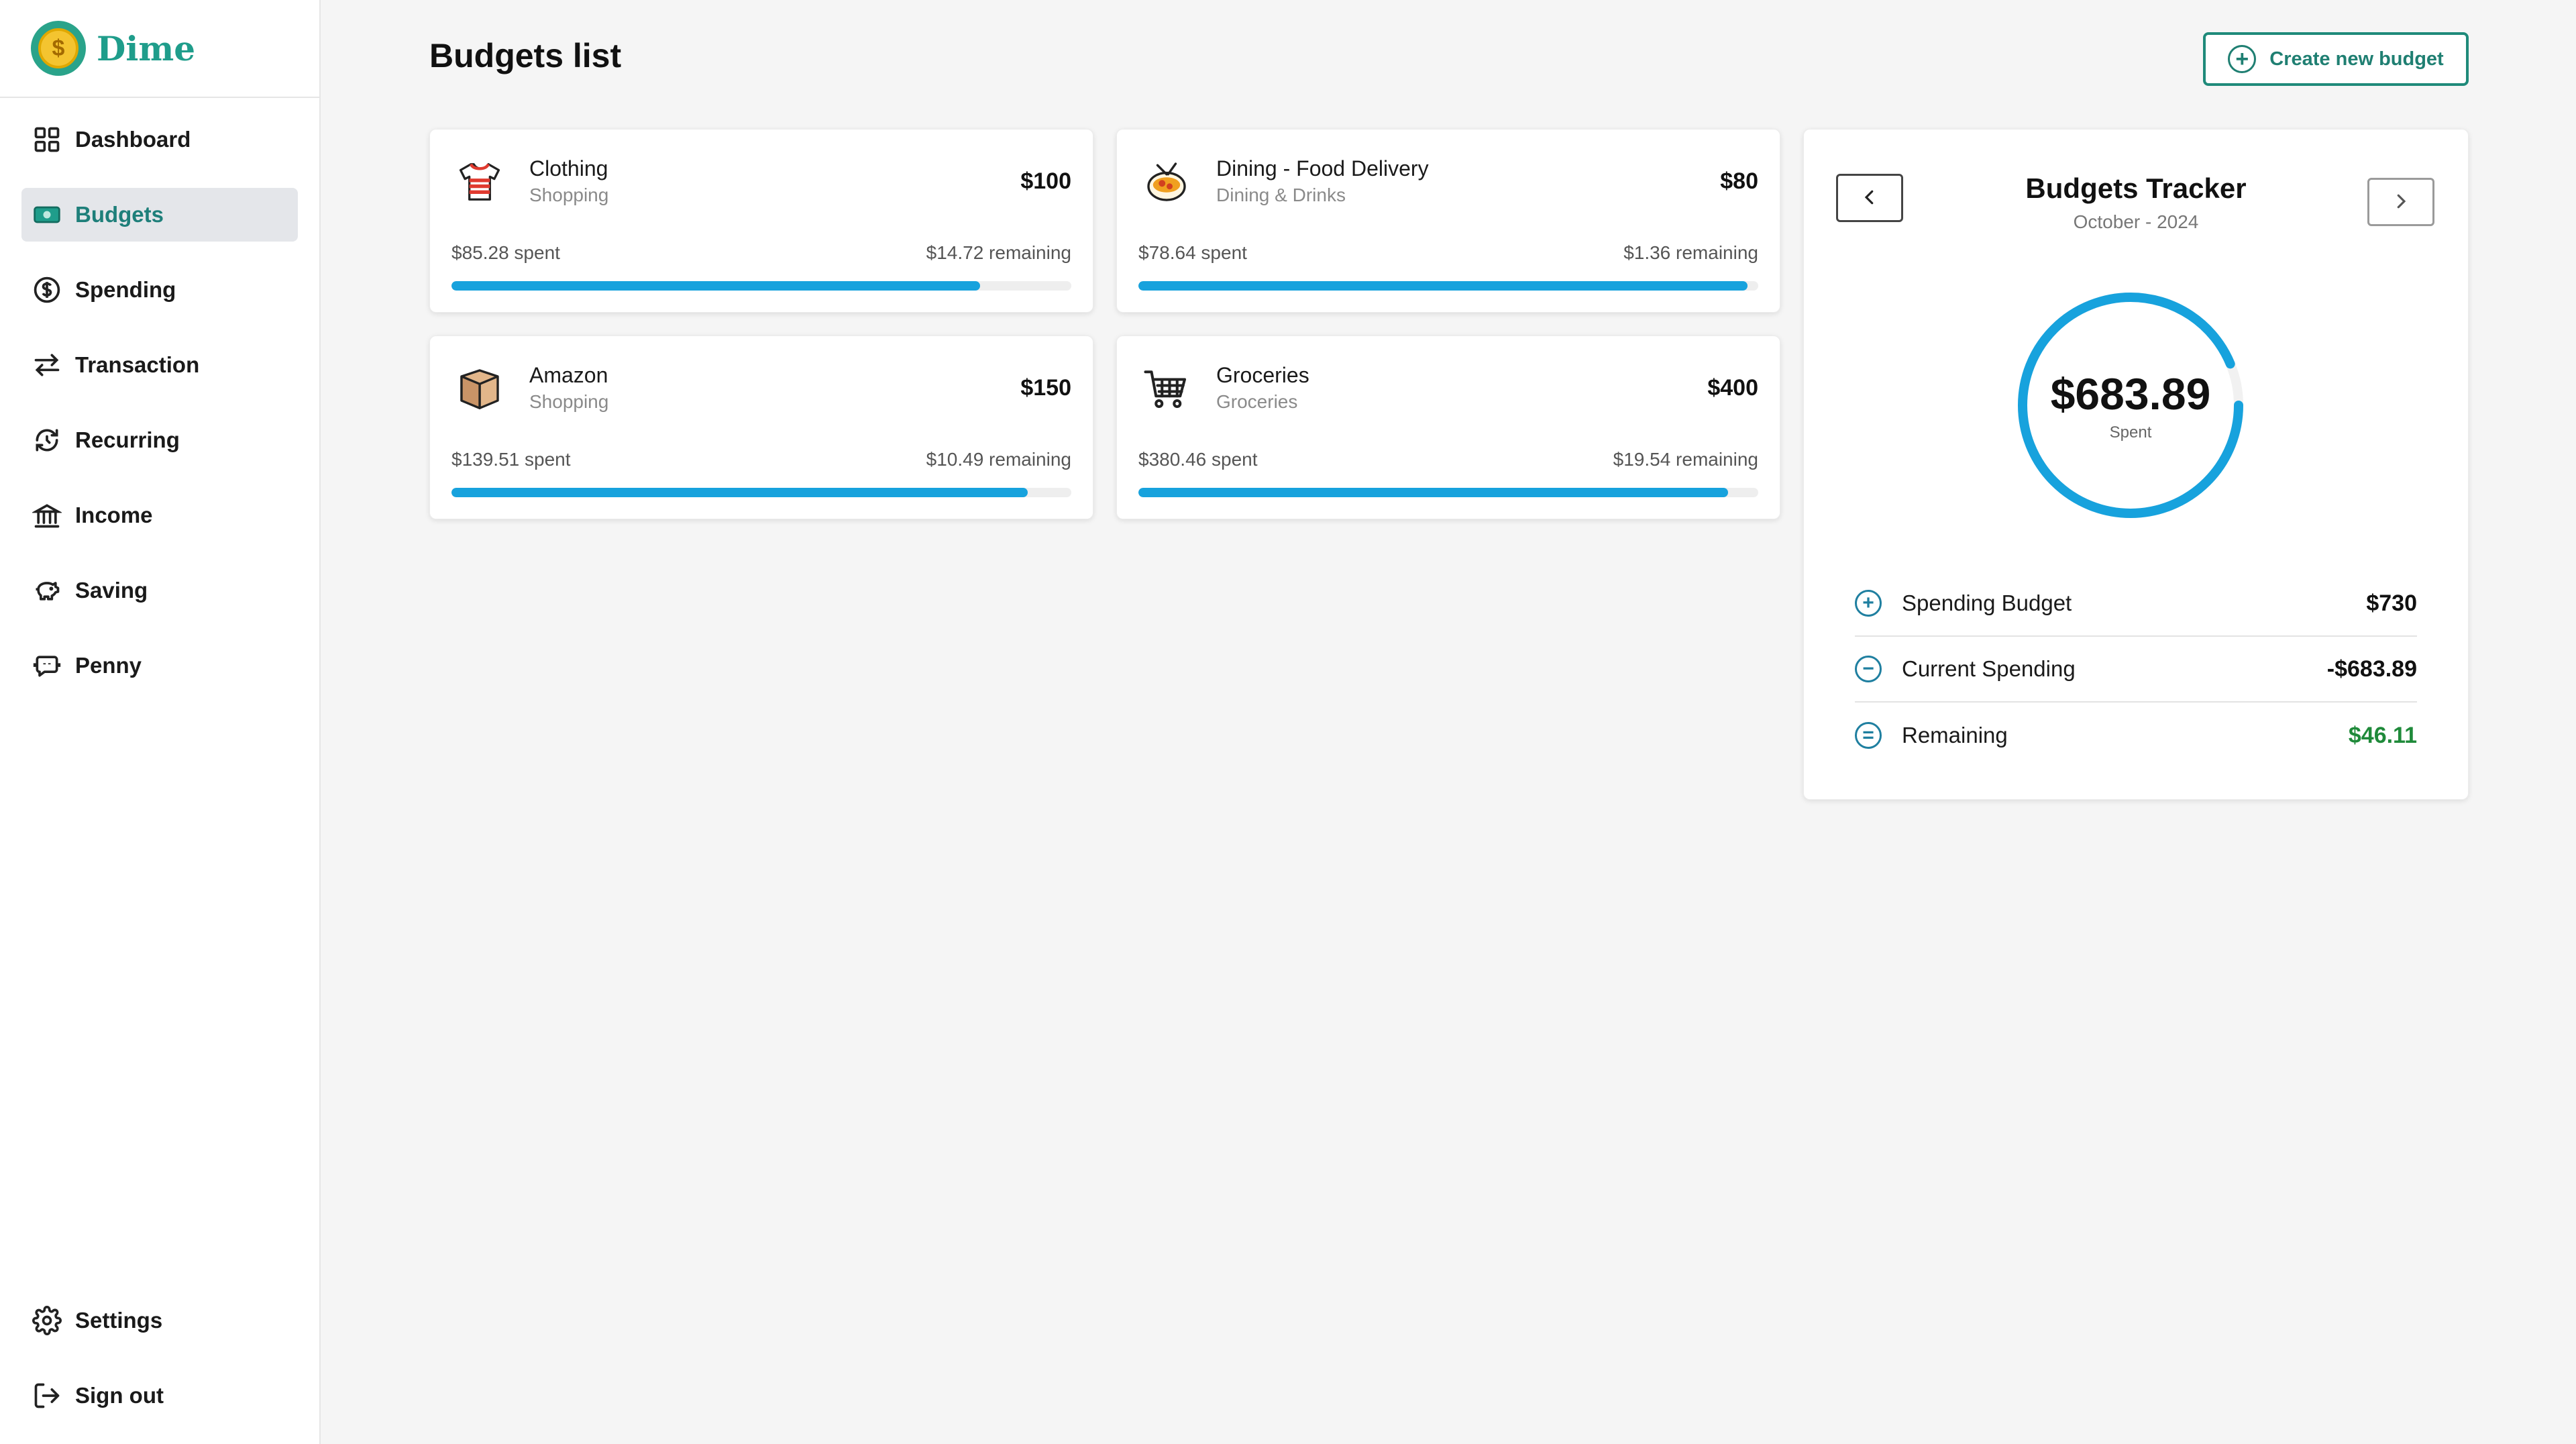 The width and height of the screenshot is (2576, 1444). Describe the element at coordinates (119, 214) in the screenshot. I see `sidebar-item-label: Budgets` at that location.